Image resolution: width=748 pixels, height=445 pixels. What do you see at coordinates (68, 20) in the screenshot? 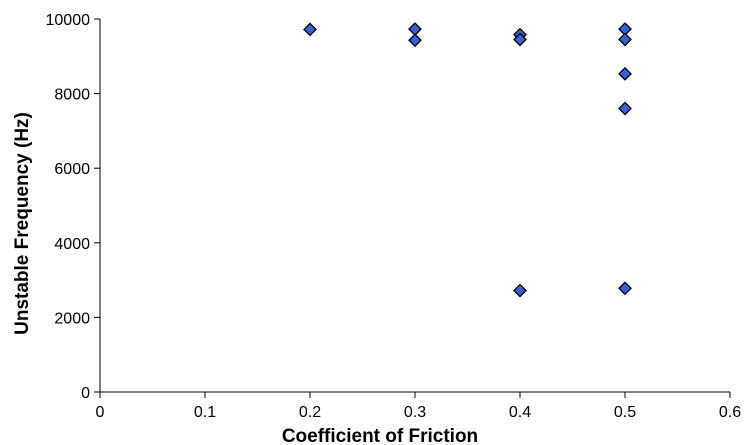
I see `y-tick-label: 10000` at bounding box center [68, 20].